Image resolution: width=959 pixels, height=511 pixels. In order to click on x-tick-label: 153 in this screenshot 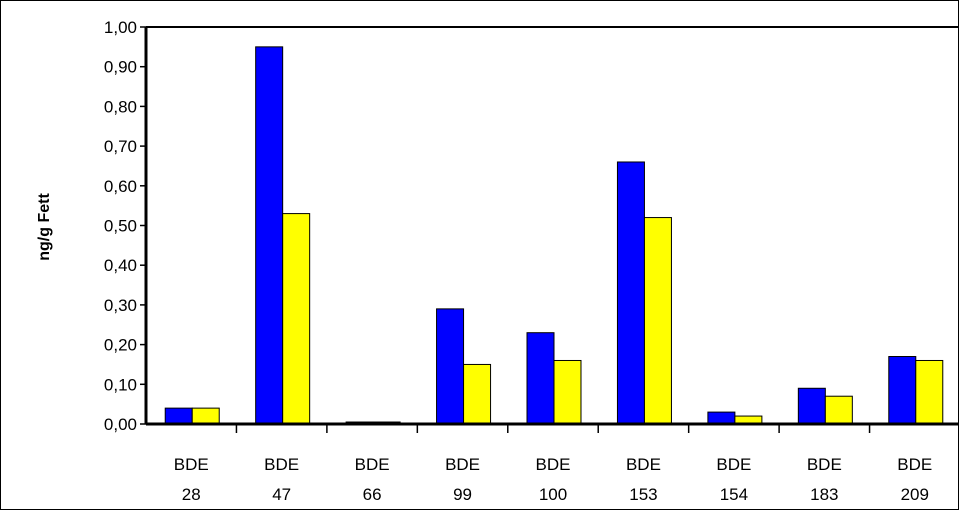, I will do `click(643, 494)`.